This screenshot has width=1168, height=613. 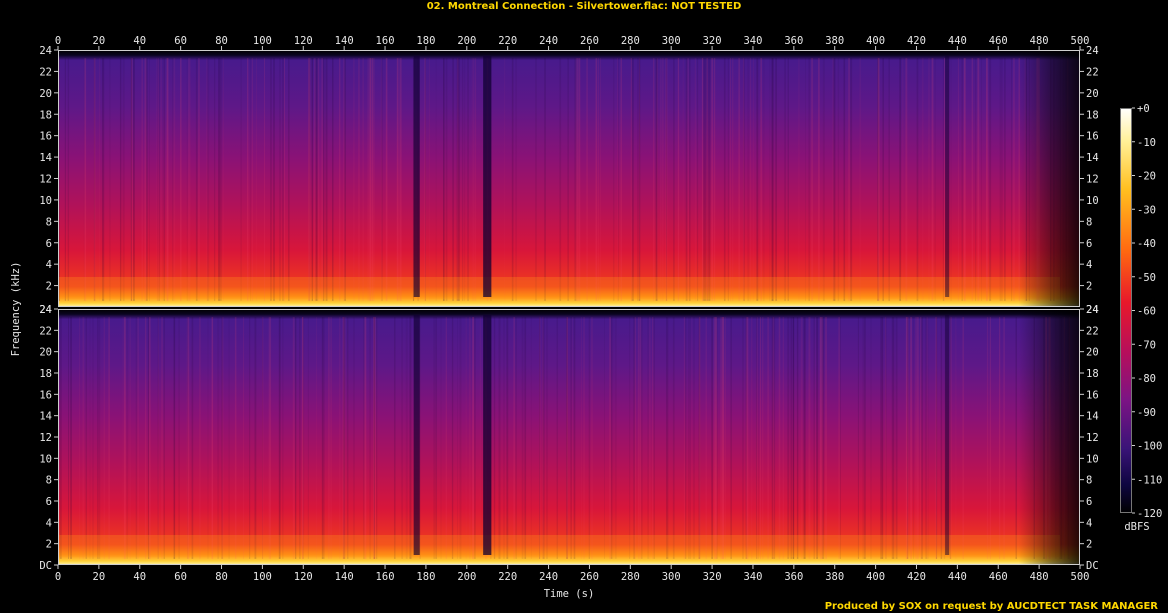 What do you see at coordinates (998, 577) in the screenshot?
I see `x-tick-label: 460` at bounding box center [998, 577].